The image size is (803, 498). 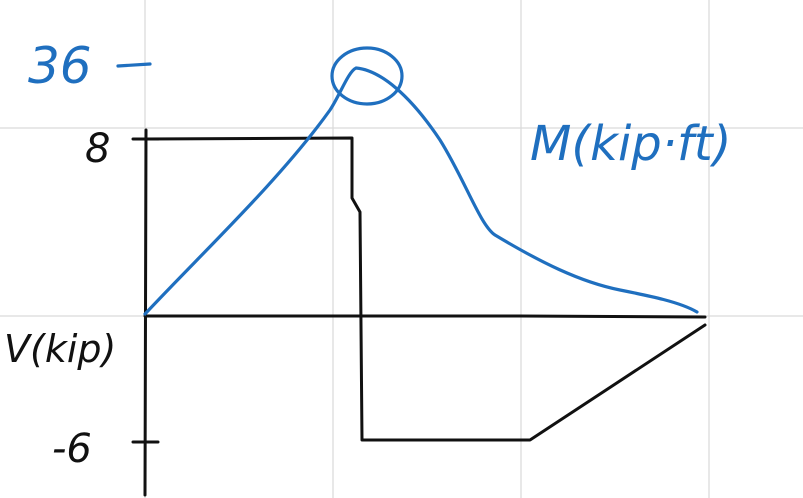 What do you see at coordinates (97, 149) in the screenshot?
I see `shear-top-tick-label: 8` at bounding box center [97, 149].